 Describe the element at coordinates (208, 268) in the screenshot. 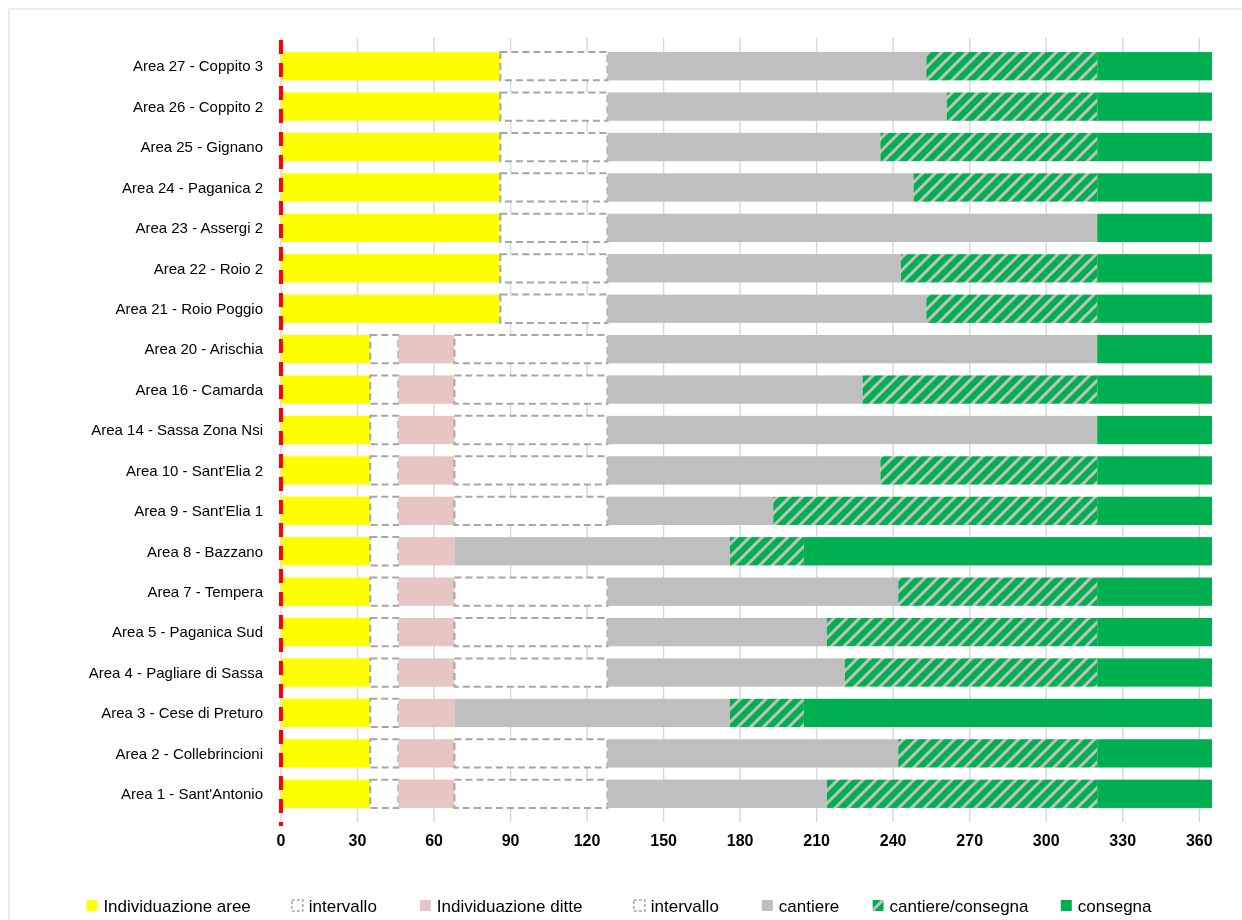

I see `y-tick-label: Area 22 - Roio 2` at that location.